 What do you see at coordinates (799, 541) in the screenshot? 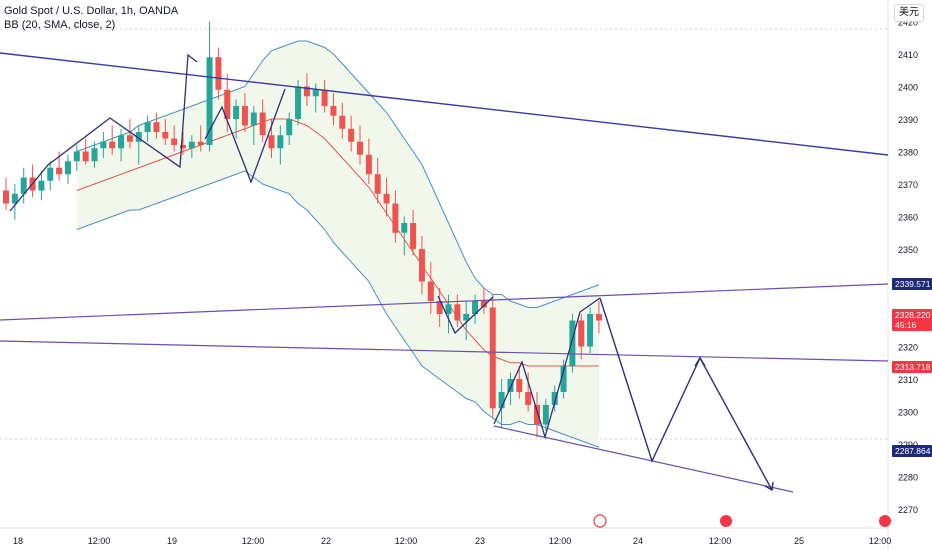
I see `x-tick-label: 25` at bounding box center [799, 541].